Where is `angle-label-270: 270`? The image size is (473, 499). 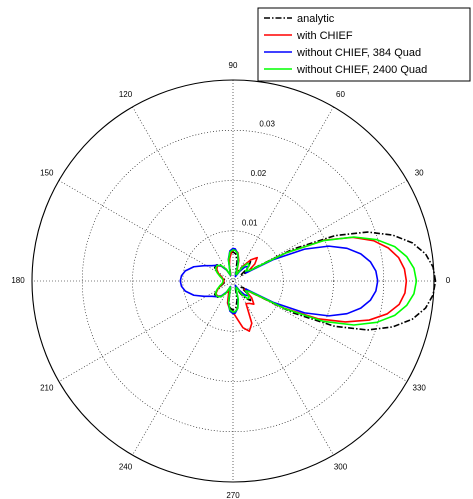 angle-label-270: 270 is located at coordinates (233, 495).